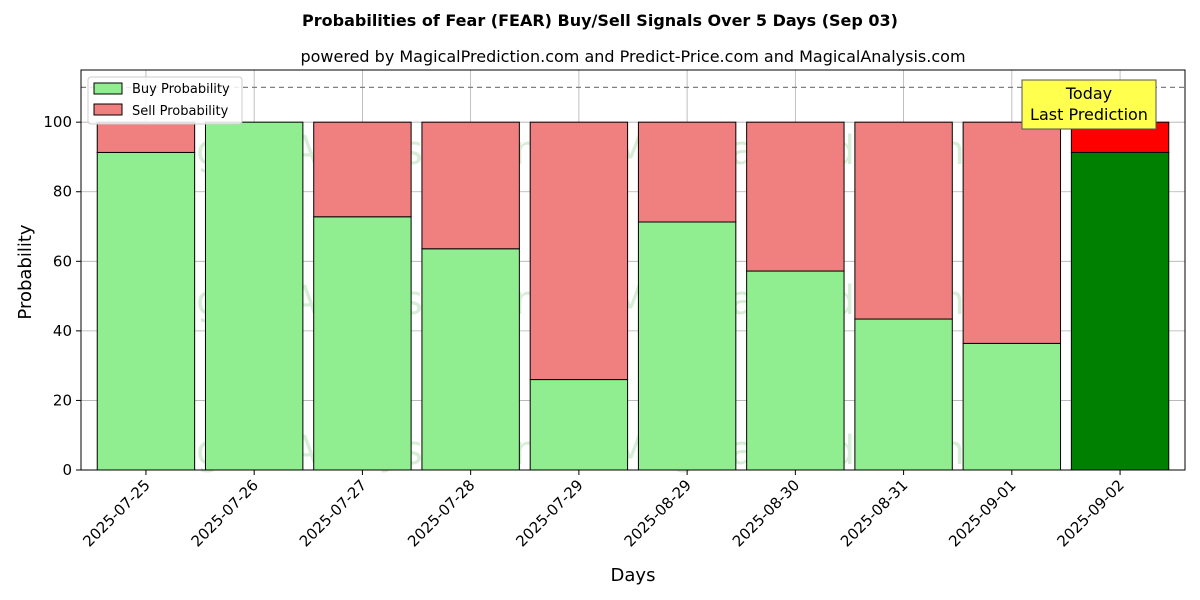  I want to click on annotation-today: Today, so click(1088, 93).